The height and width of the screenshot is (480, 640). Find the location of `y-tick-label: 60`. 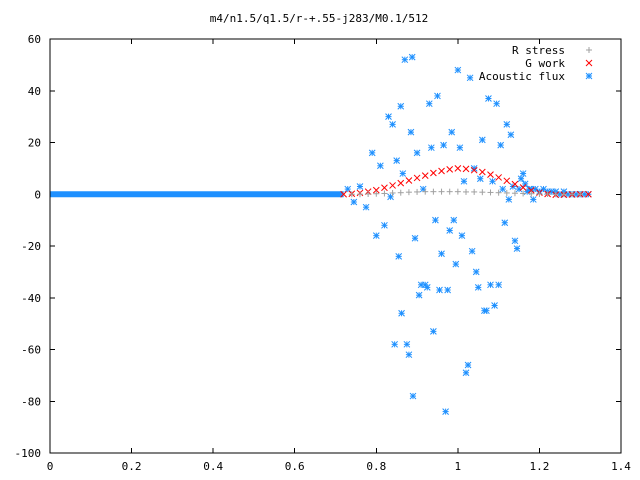

y-tick-label: 60 is located at coordinates (34, 39).